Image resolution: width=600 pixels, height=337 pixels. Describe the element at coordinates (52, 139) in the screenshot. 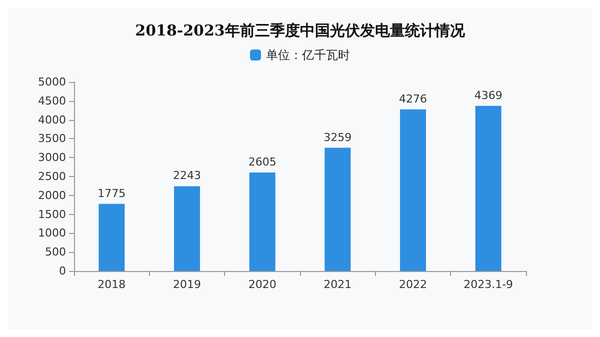

I see `y-tick-label: 3500` at that location.